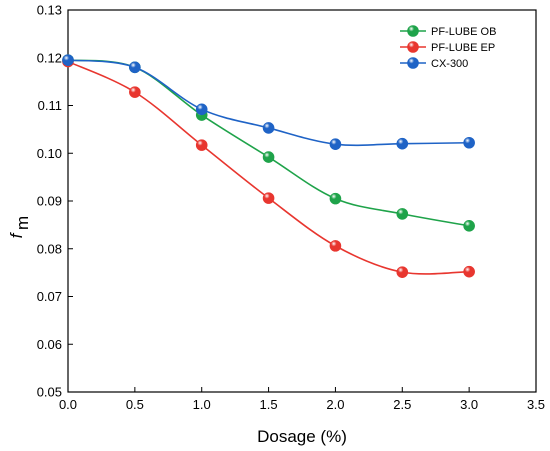 The height and width of the screenshot is (451, 550). I want to click on legend-item: PF-LUBE EP, so click(447, 47).